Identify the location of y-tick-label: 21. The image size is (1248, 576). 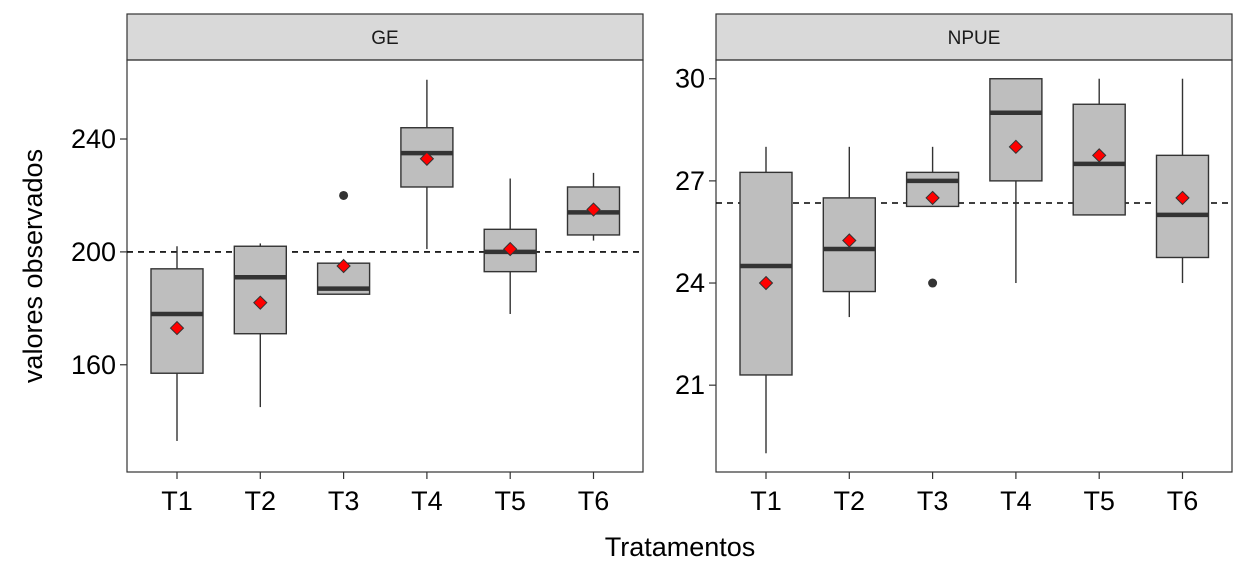
(690, 385).